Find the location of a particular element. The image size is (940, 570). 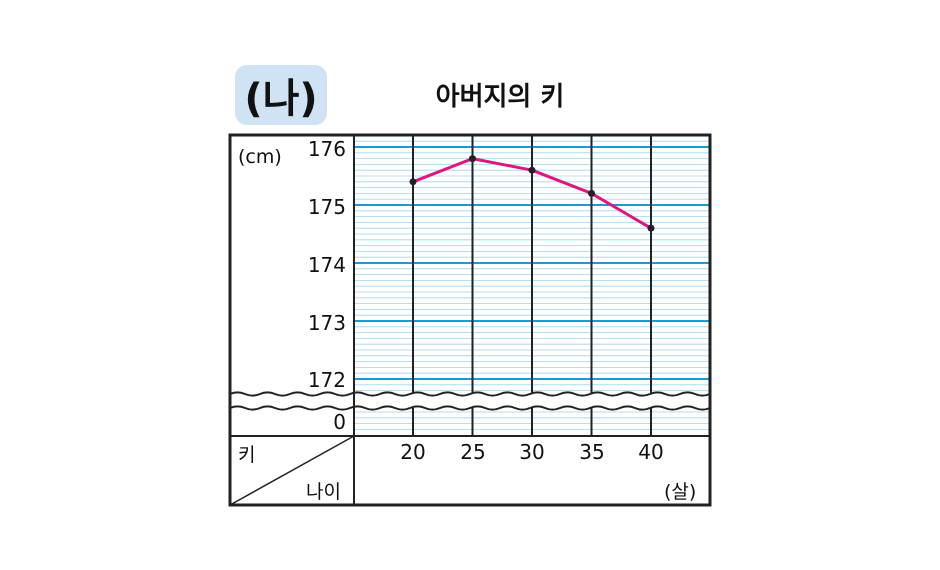

axis-break-band is located at coordinates (470, 401).